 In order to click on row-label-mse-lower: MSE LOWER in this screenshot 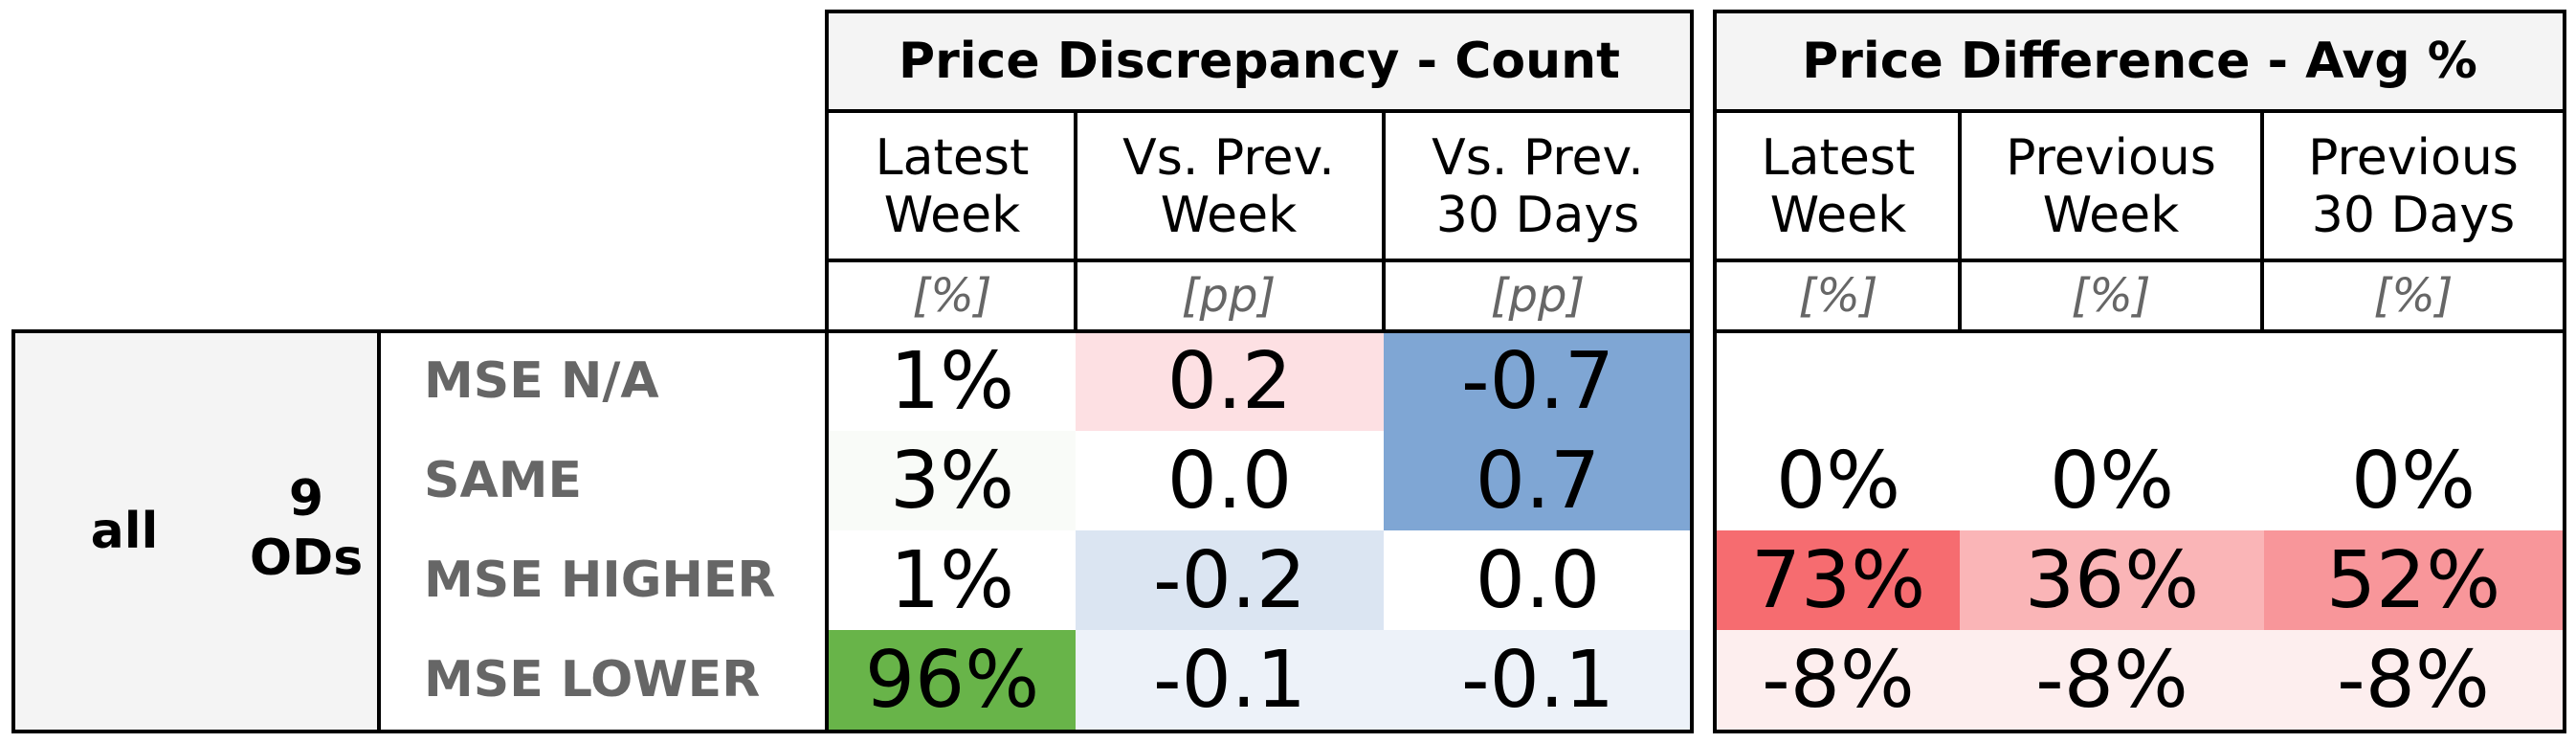, I will do `click(592, 680)`.